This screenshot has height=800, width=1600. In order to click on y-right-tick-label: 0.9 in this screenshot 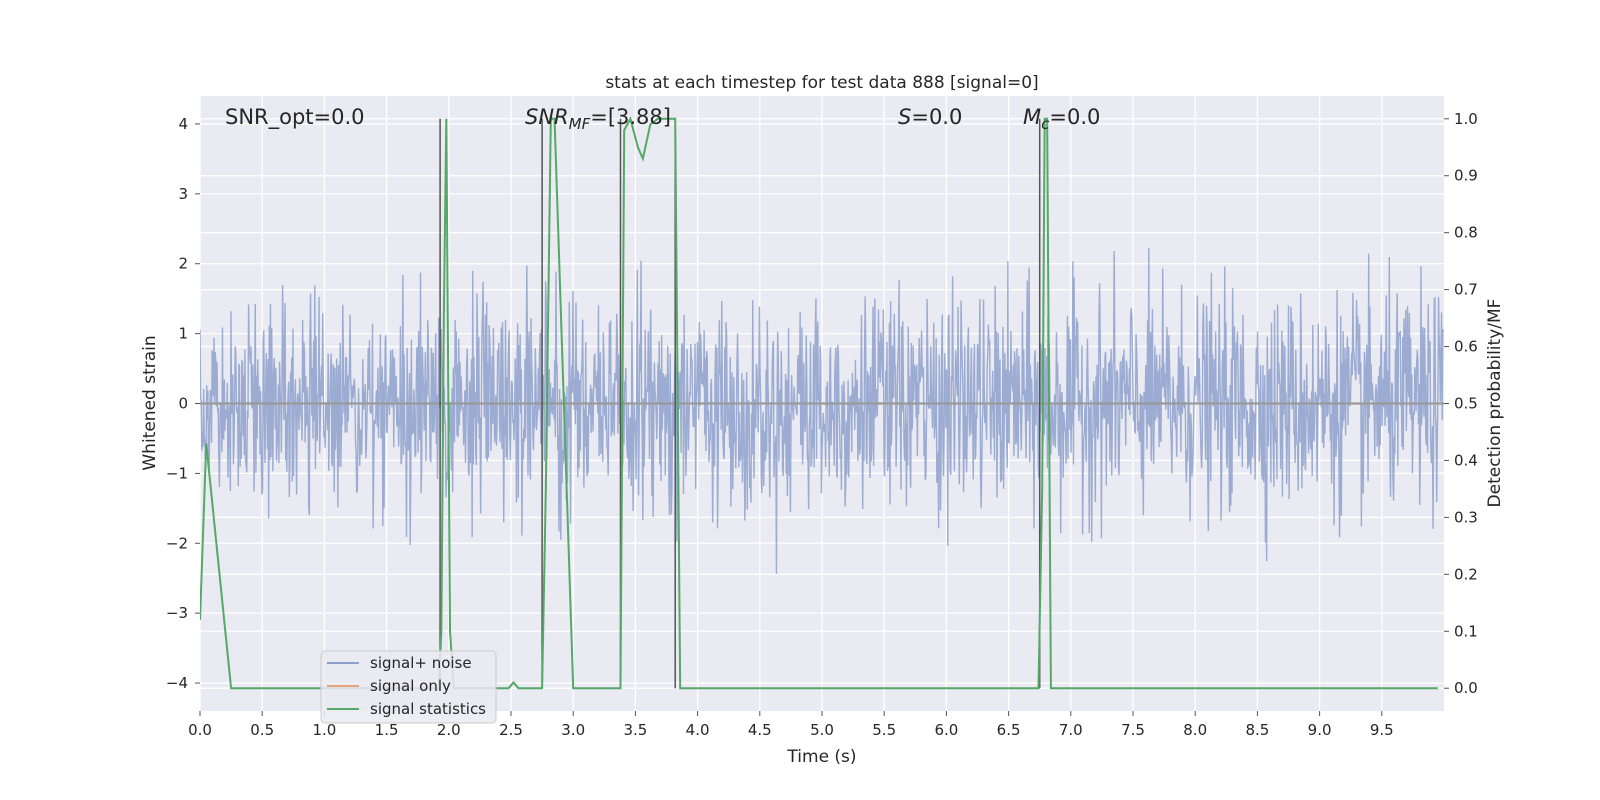, I will do `click(1466, 176)`.